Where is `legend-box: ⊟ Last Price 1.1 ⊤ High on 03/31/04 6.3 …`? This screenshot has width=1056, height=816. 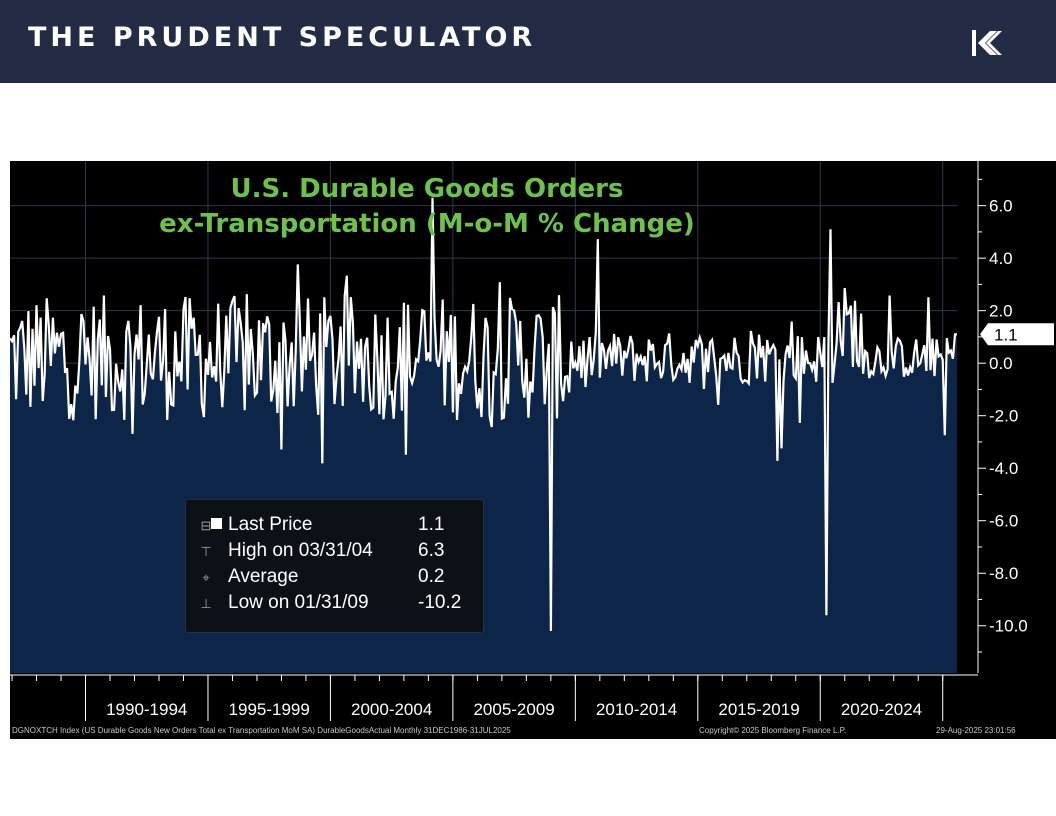
legend-box: ⊟ Last Price 1.1 ⊤ High on 03/31/04 6.3 … is located at coordinates (334, 566).